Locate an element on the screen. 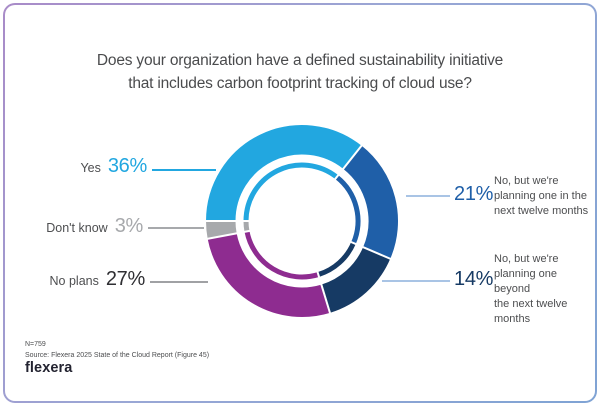  legend-pct-no-plans: 27% is located at coordinates (125, 279).